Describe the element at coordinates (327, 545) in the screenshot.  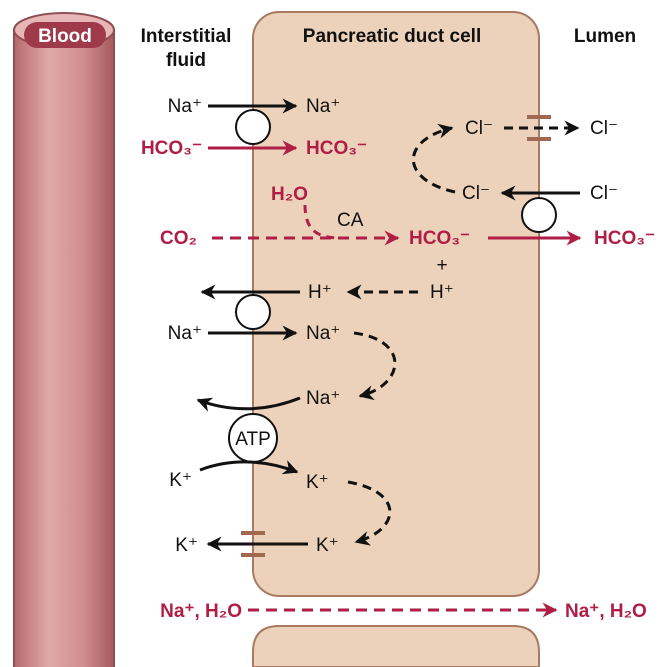
I see `k-out-right-label: K⁺` at that location.